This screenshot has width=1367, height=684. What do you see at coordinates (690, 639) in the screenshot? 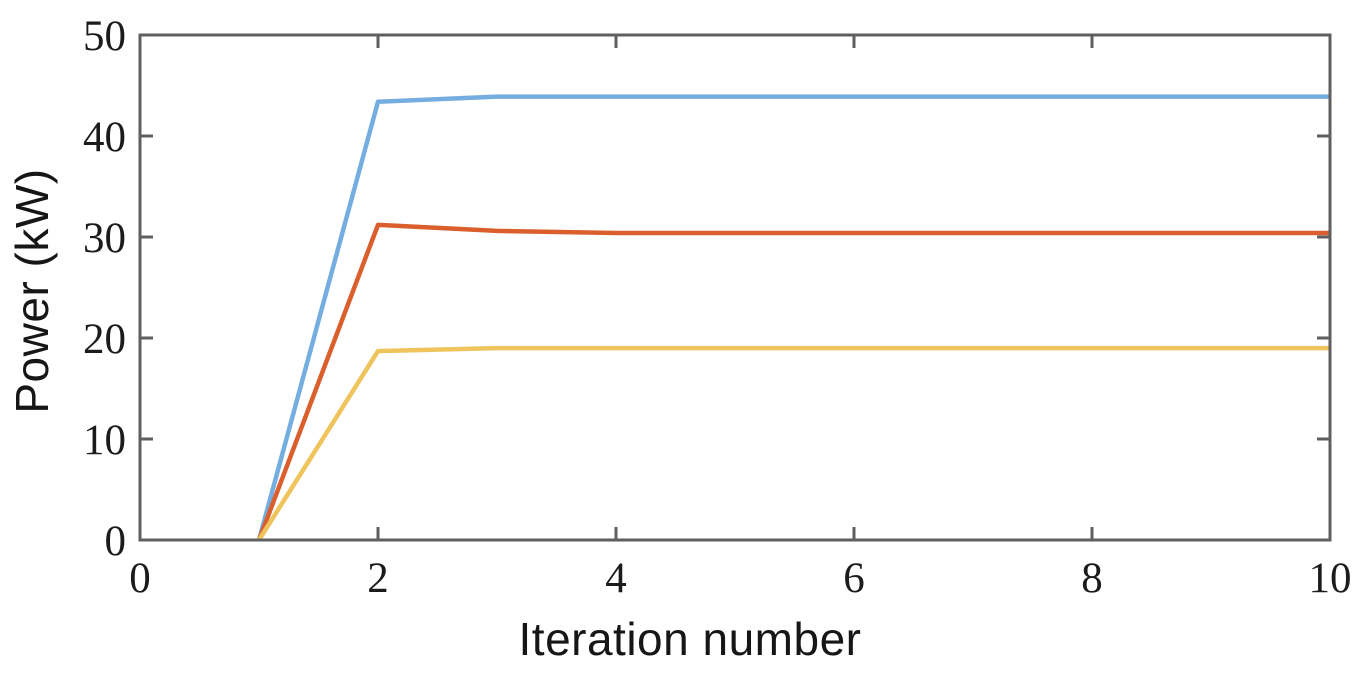
I see `x-axis-label: Iteration number` at bounding box center [690, 639].